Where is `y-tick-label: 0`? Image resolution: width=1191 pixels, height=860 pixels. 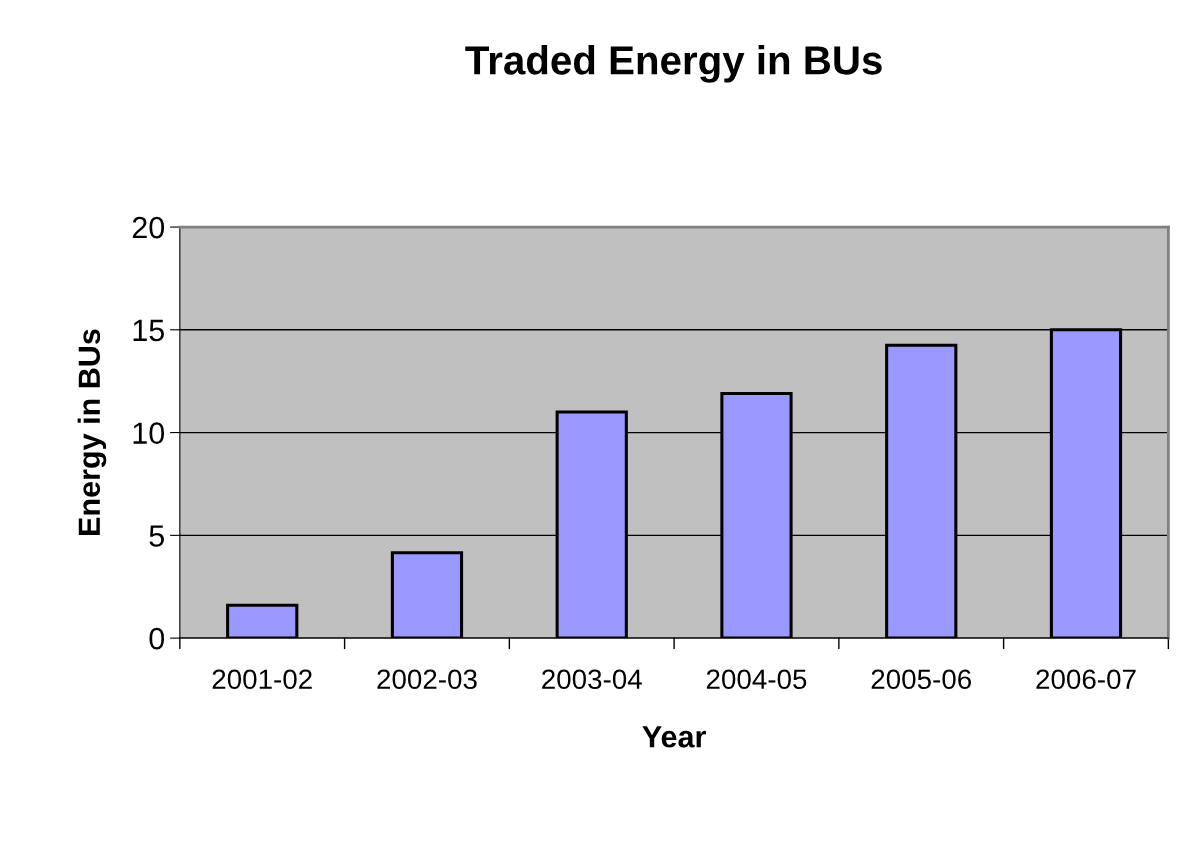
y-tick-label: 0 is located at coordinates (157, 638).